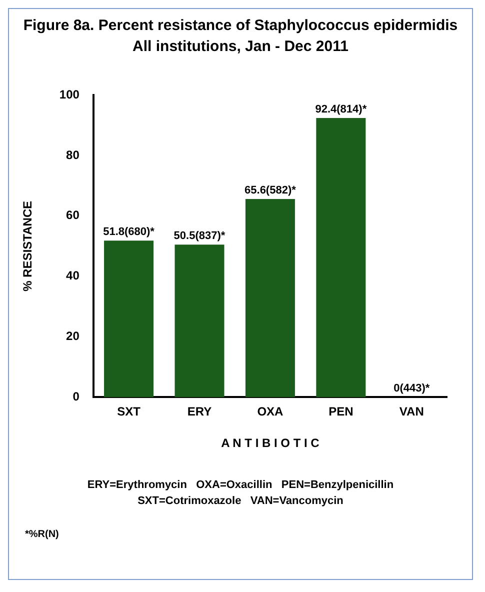 Image resolution: width=485 pixels, height=592 pixels. I want to click on x-axis-title: A N T I B I O T I C, so click(270, 443).